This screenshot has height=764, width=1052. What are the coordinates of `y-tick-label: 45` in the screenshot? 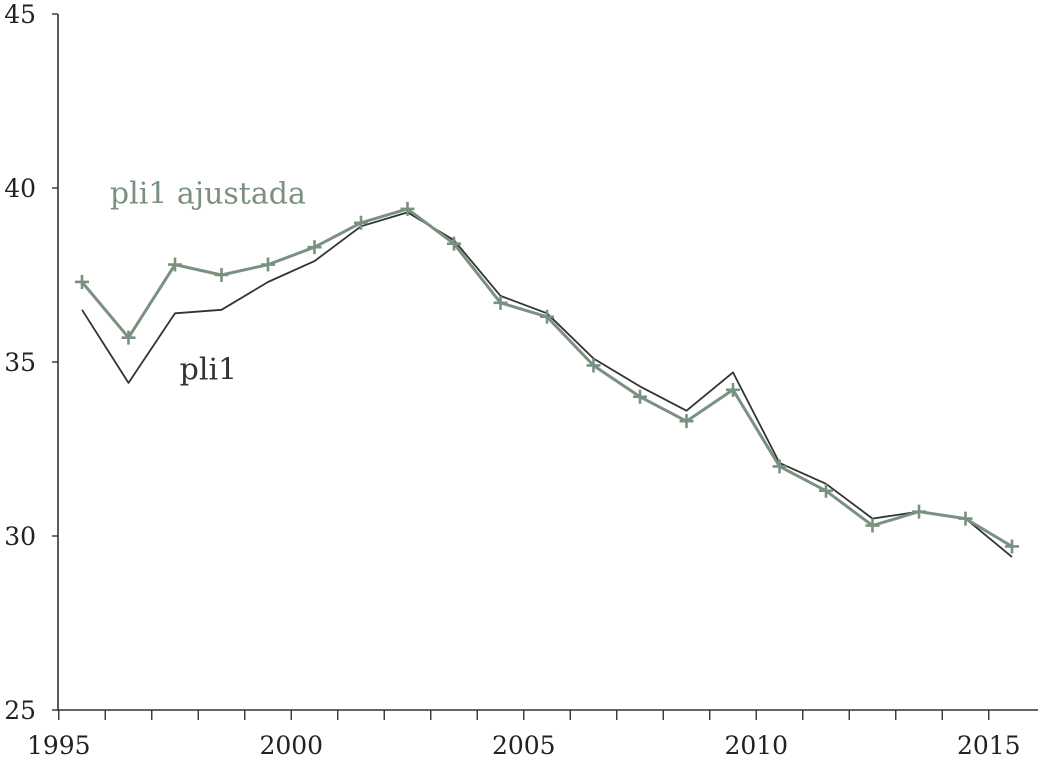 It's located at (20, 14).